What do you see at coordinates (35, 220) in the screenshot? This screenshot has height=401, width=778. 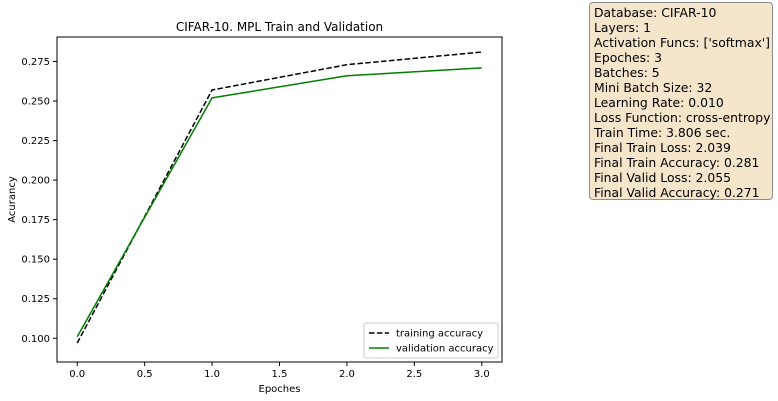 I see `y-tick-label: 0.175` at bounding box center [35, 220].